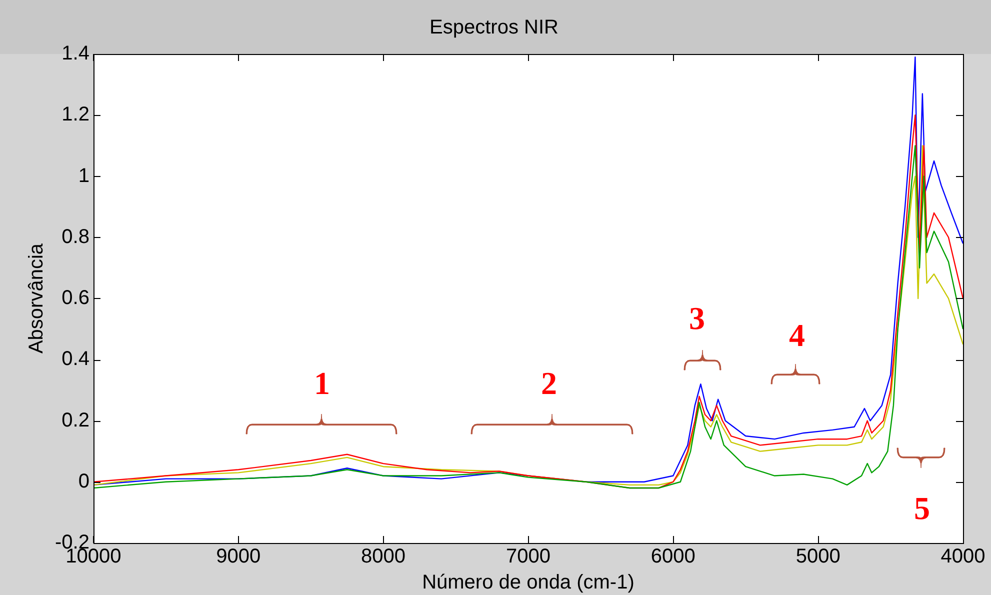 The width and height of the screenshot is (991, 595). I want to click on annotation: 1, so click(322, 384).